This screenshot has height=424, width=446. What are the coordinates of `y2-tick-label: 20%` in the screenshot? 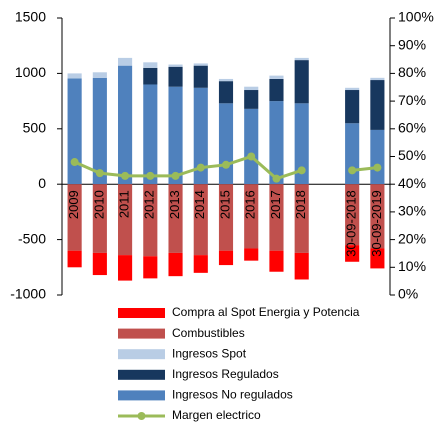 It's located at (412, 238).